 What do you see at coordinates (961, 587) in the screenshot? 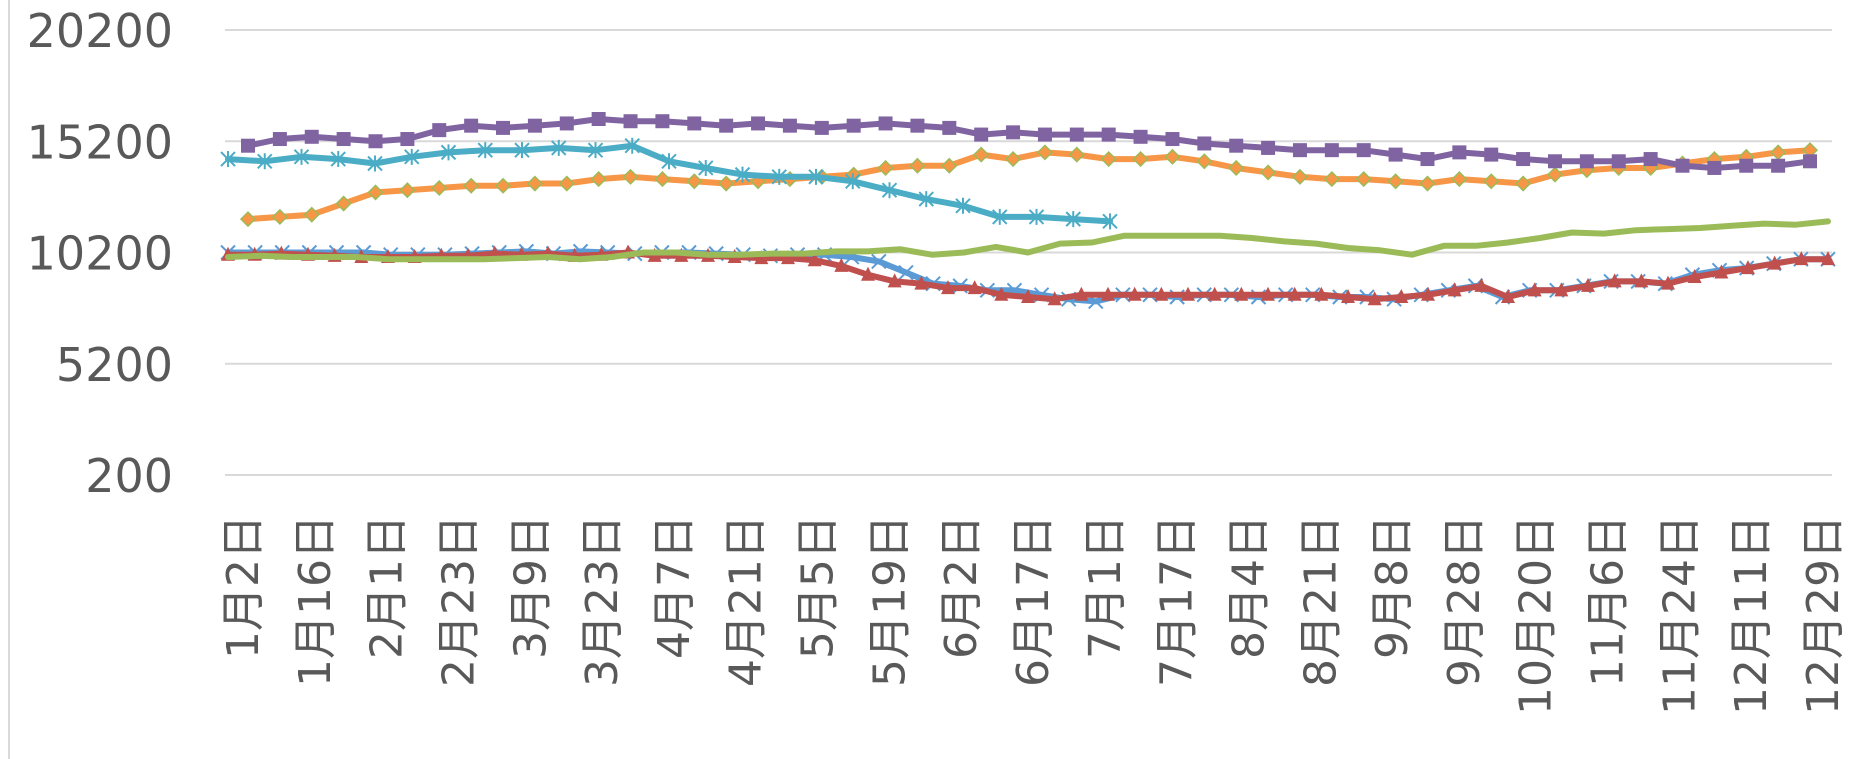
I see `x-tick-label: 6月2日` at bounding box center [961, 587].